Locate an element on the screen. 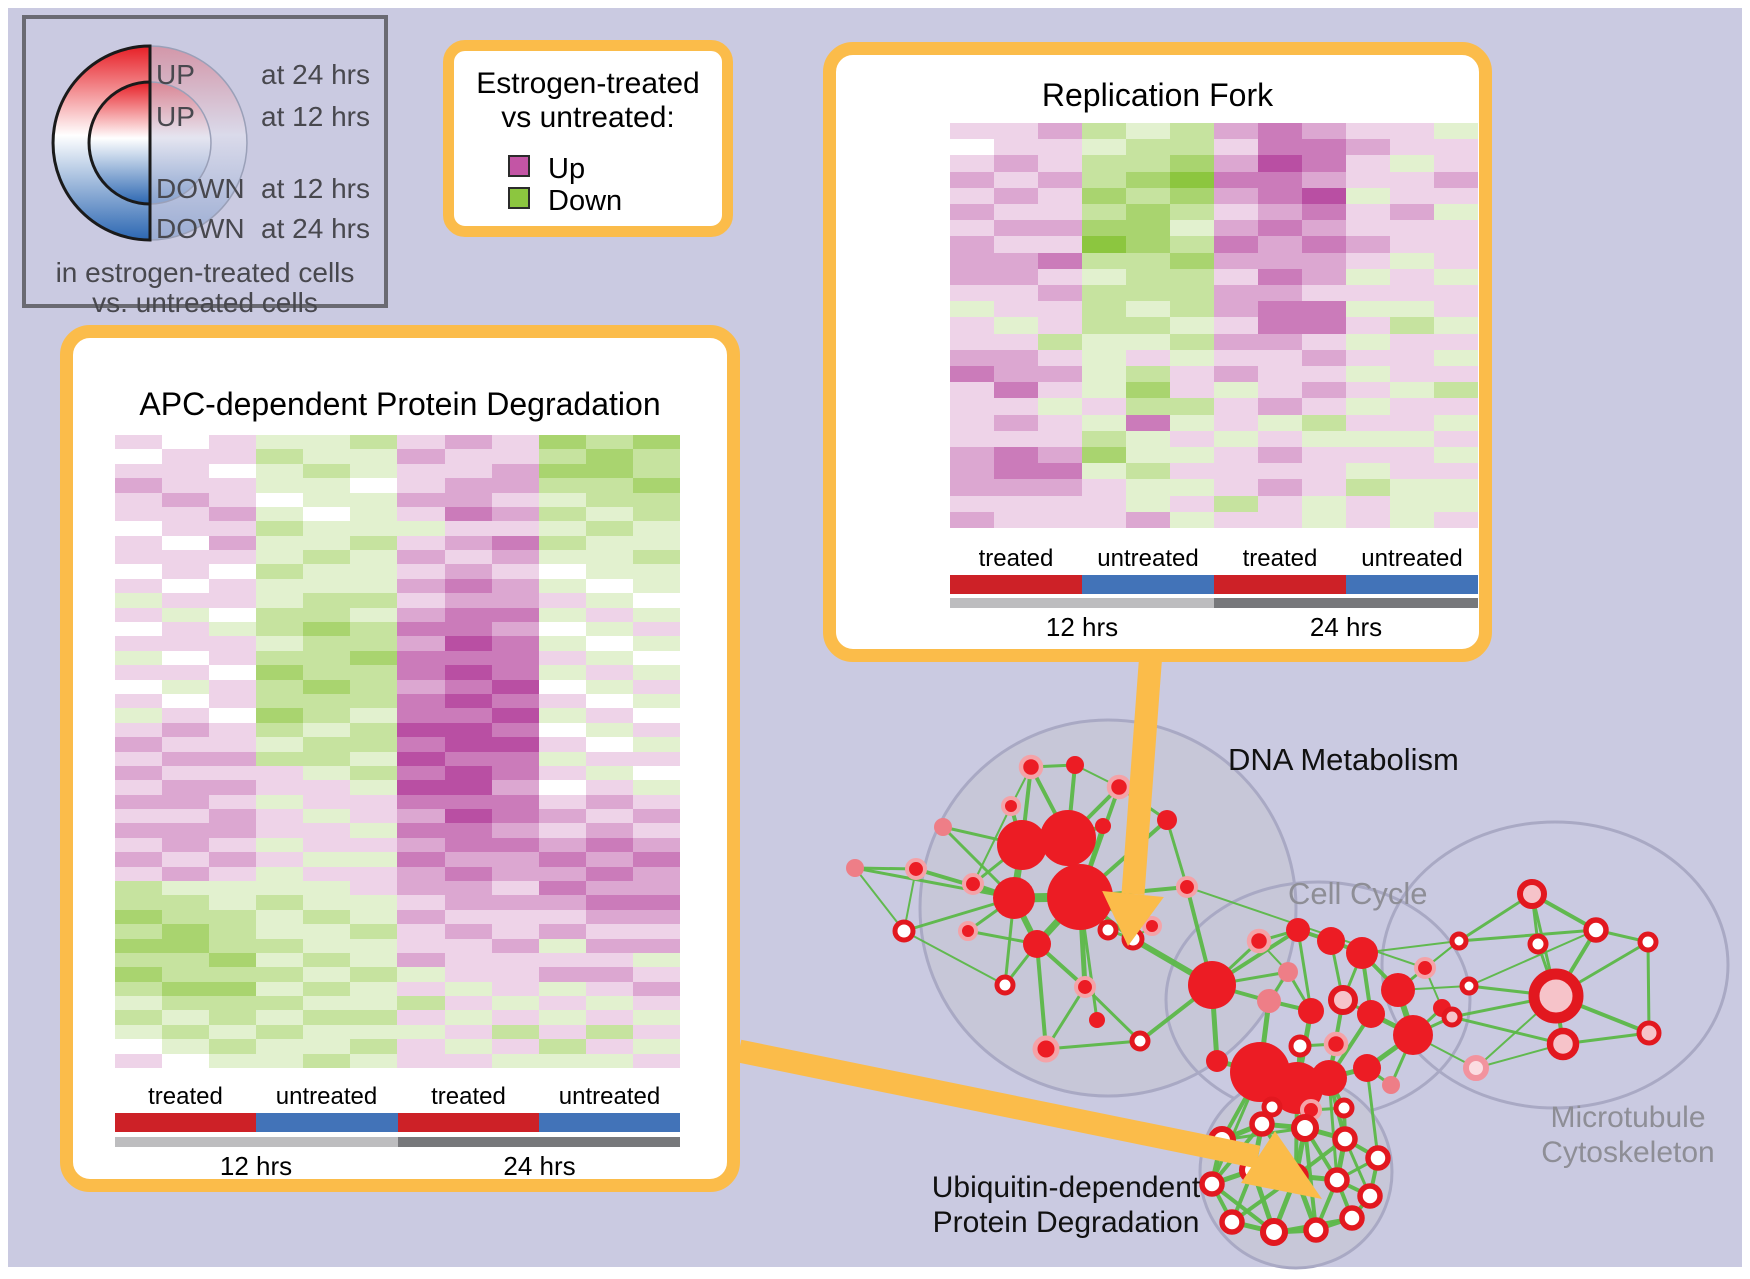 This screenshot has width=1750, height=1279. down-12-time-label: at 12 hrs is located at coordinates (315, 188).